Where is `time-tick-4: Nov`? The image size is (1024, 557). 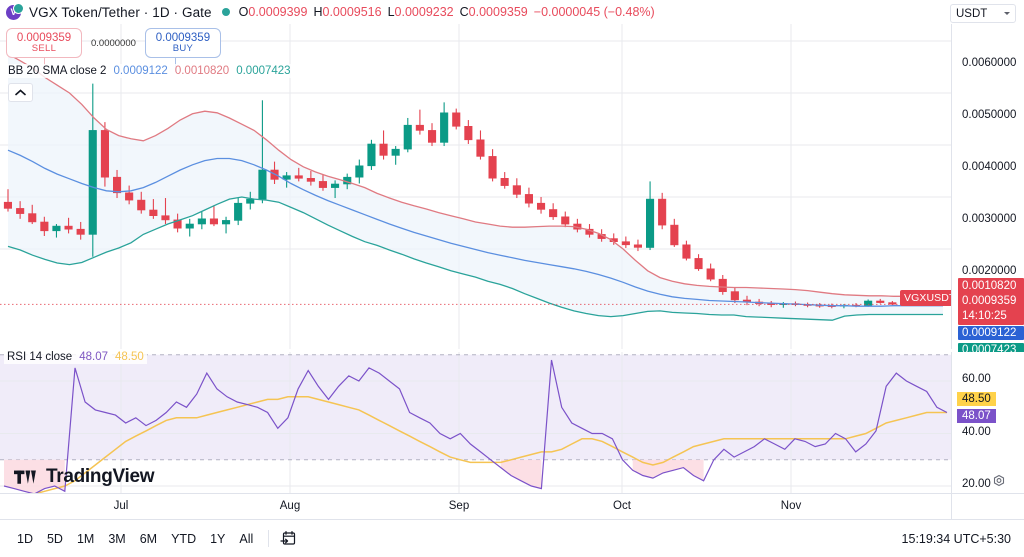
time-tick-4: Nov is located at coordinates (791, 506).